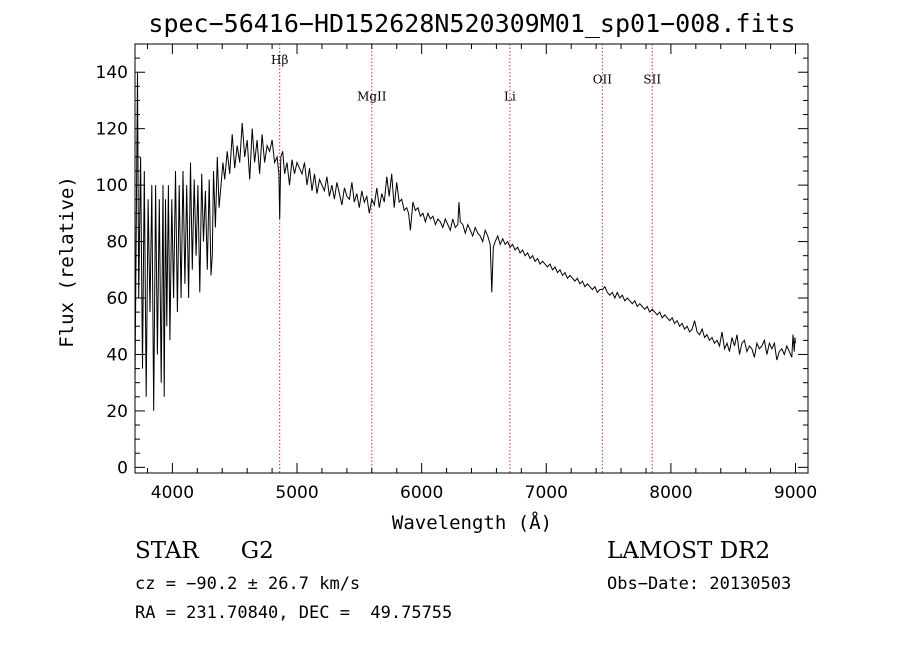 Image resolution: width=900 pixels, height=649 pixels. Describe the element at coordinates (172, 493) in the screenshot. I see `x-tick-label: 4000` at that location.